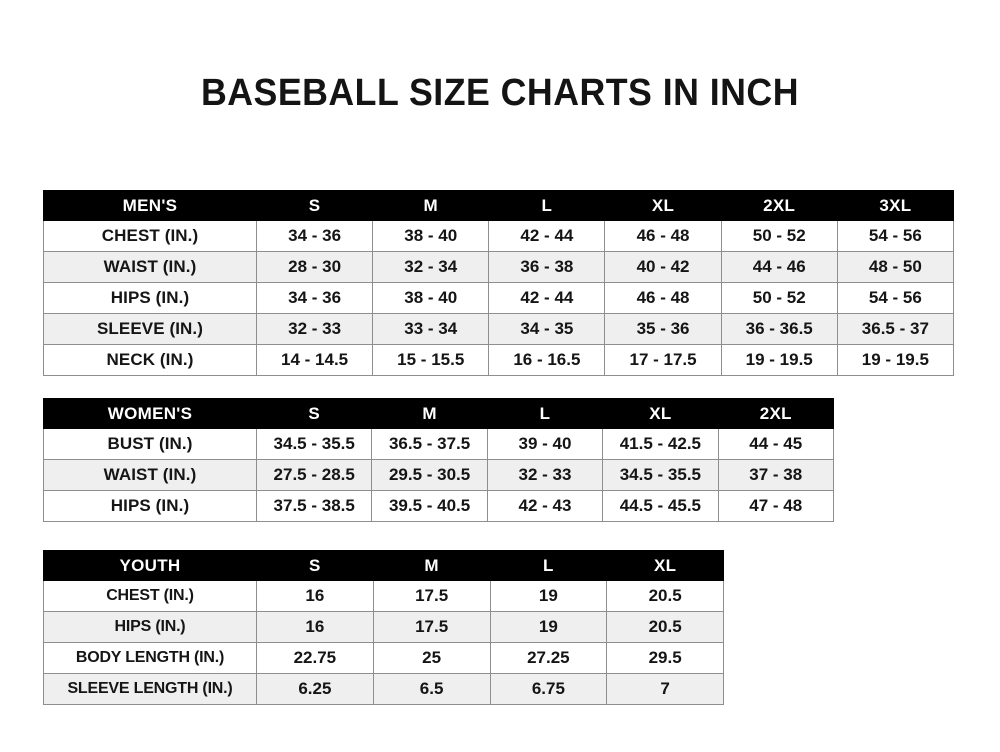  What do you see at coordinates (660, 413) in the screenshot?
I see `womens-size-column-header: XL` at bounding box center [660, 413].